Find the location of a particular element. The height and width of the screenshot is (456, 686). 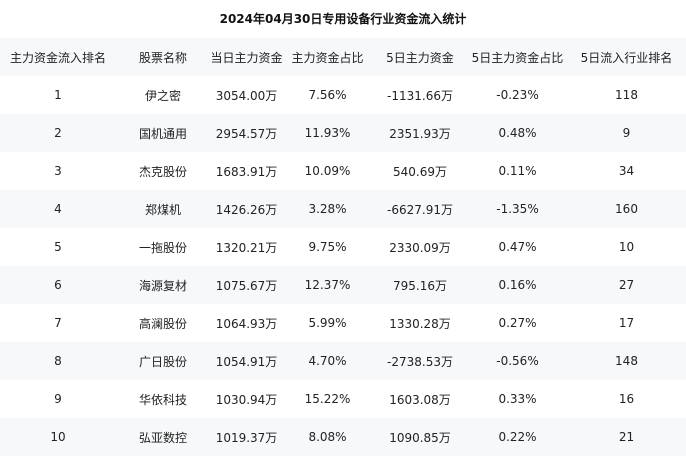

cell-main-funds-ratio: 11.93% is located at coordinates (327, 133).